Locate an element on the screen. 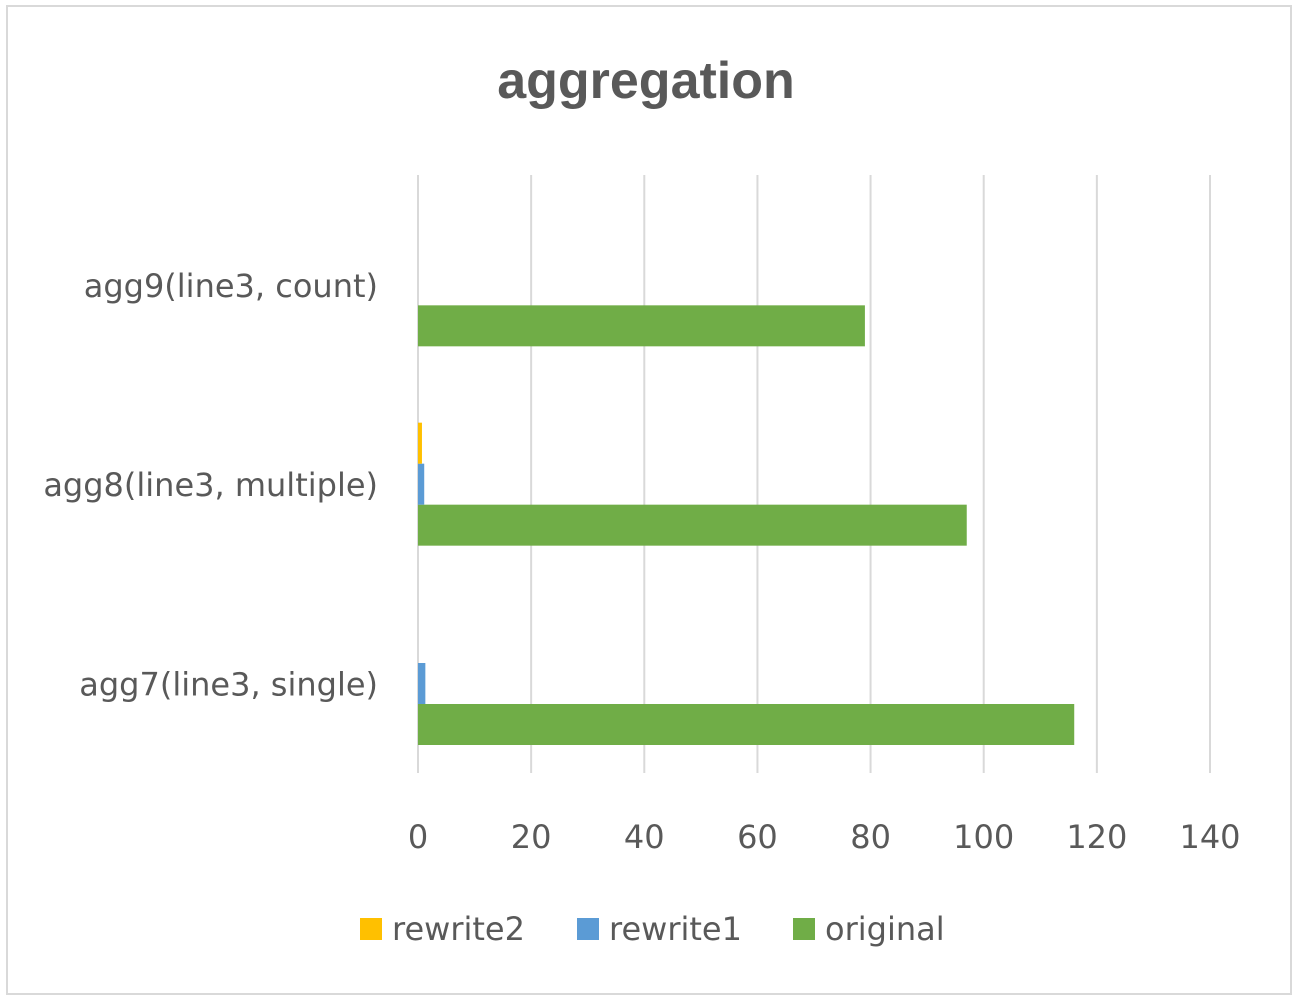 This screenshot has width=1301, height=1003. legend-swatch-rewrite1 is located at coordinates (588, 929).